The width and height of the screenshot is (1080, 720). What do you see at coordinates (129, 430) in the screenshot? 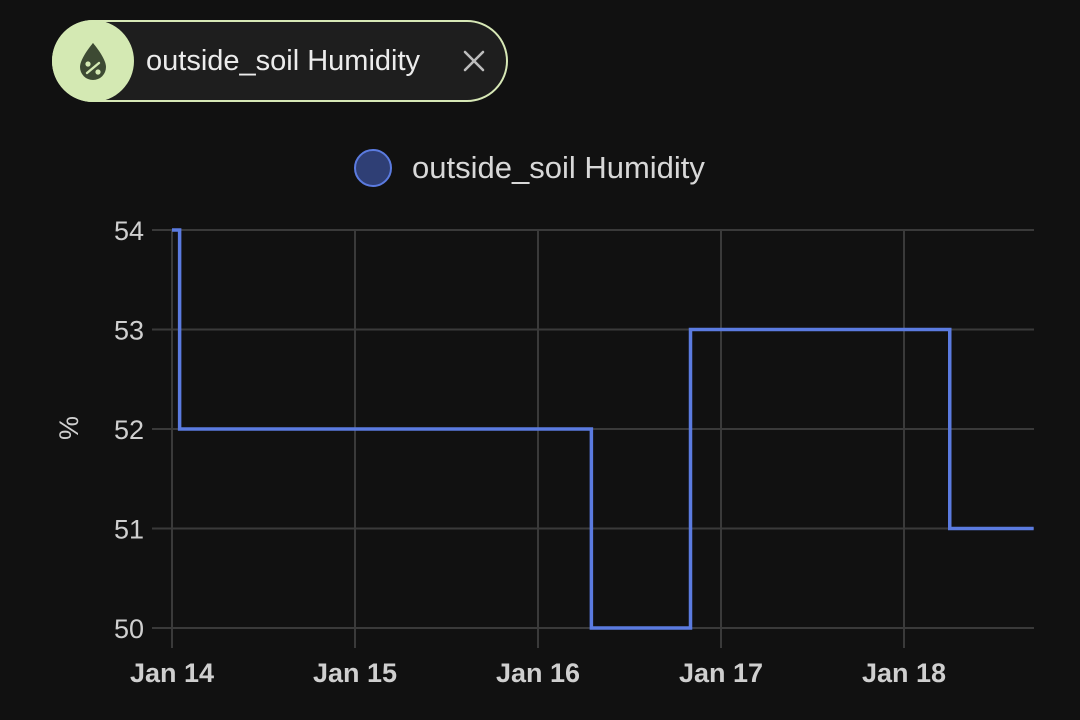
I see `y-tick-label: 52` at bounding box center [129, 430].